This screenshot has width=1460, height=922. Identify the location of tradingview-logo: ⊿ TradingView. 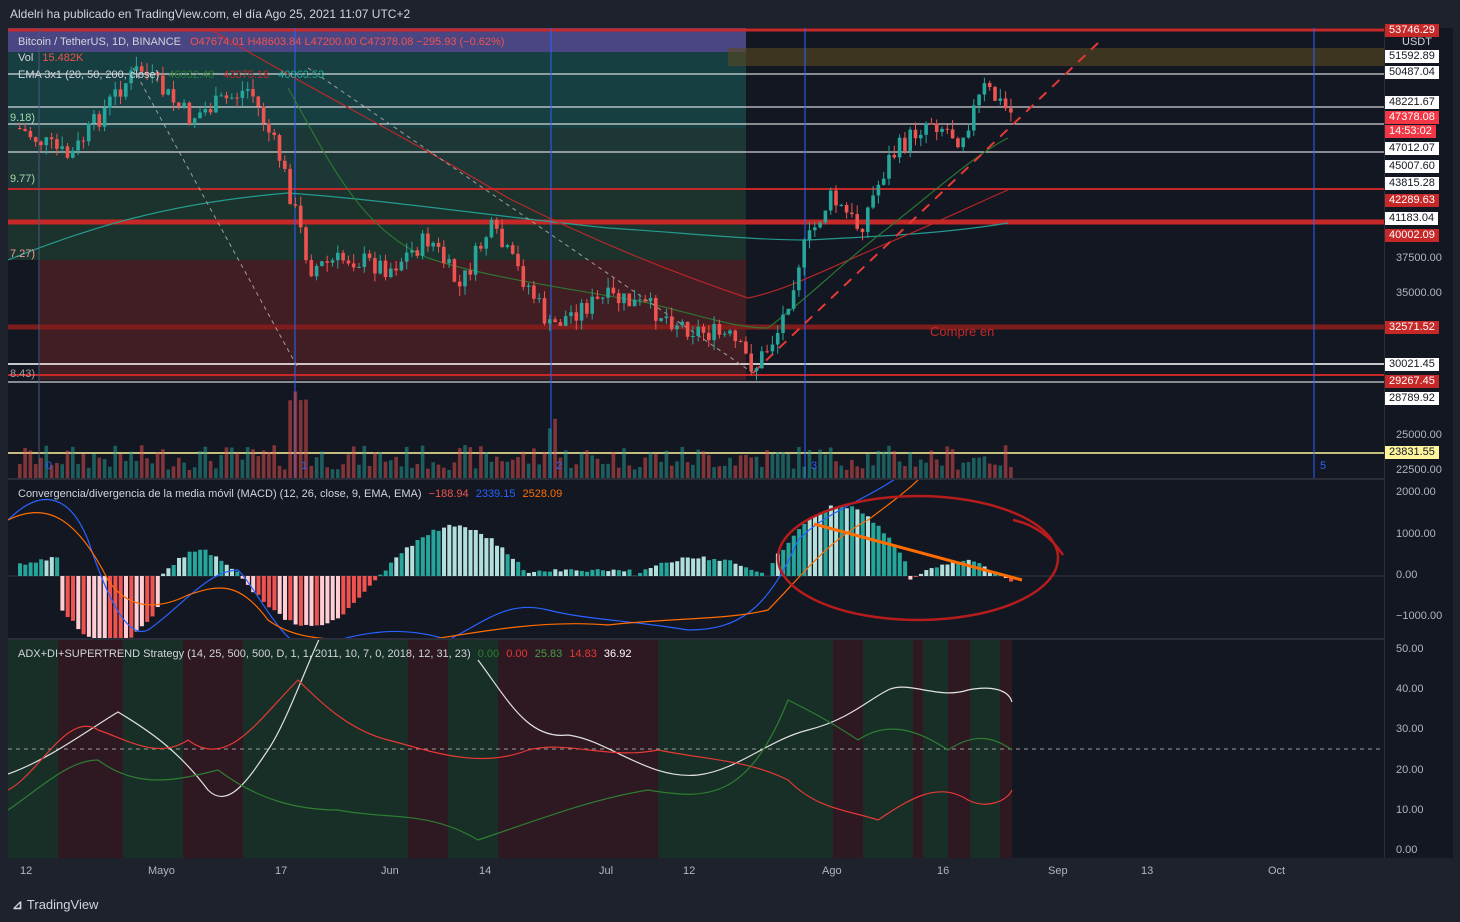
(55, 905).